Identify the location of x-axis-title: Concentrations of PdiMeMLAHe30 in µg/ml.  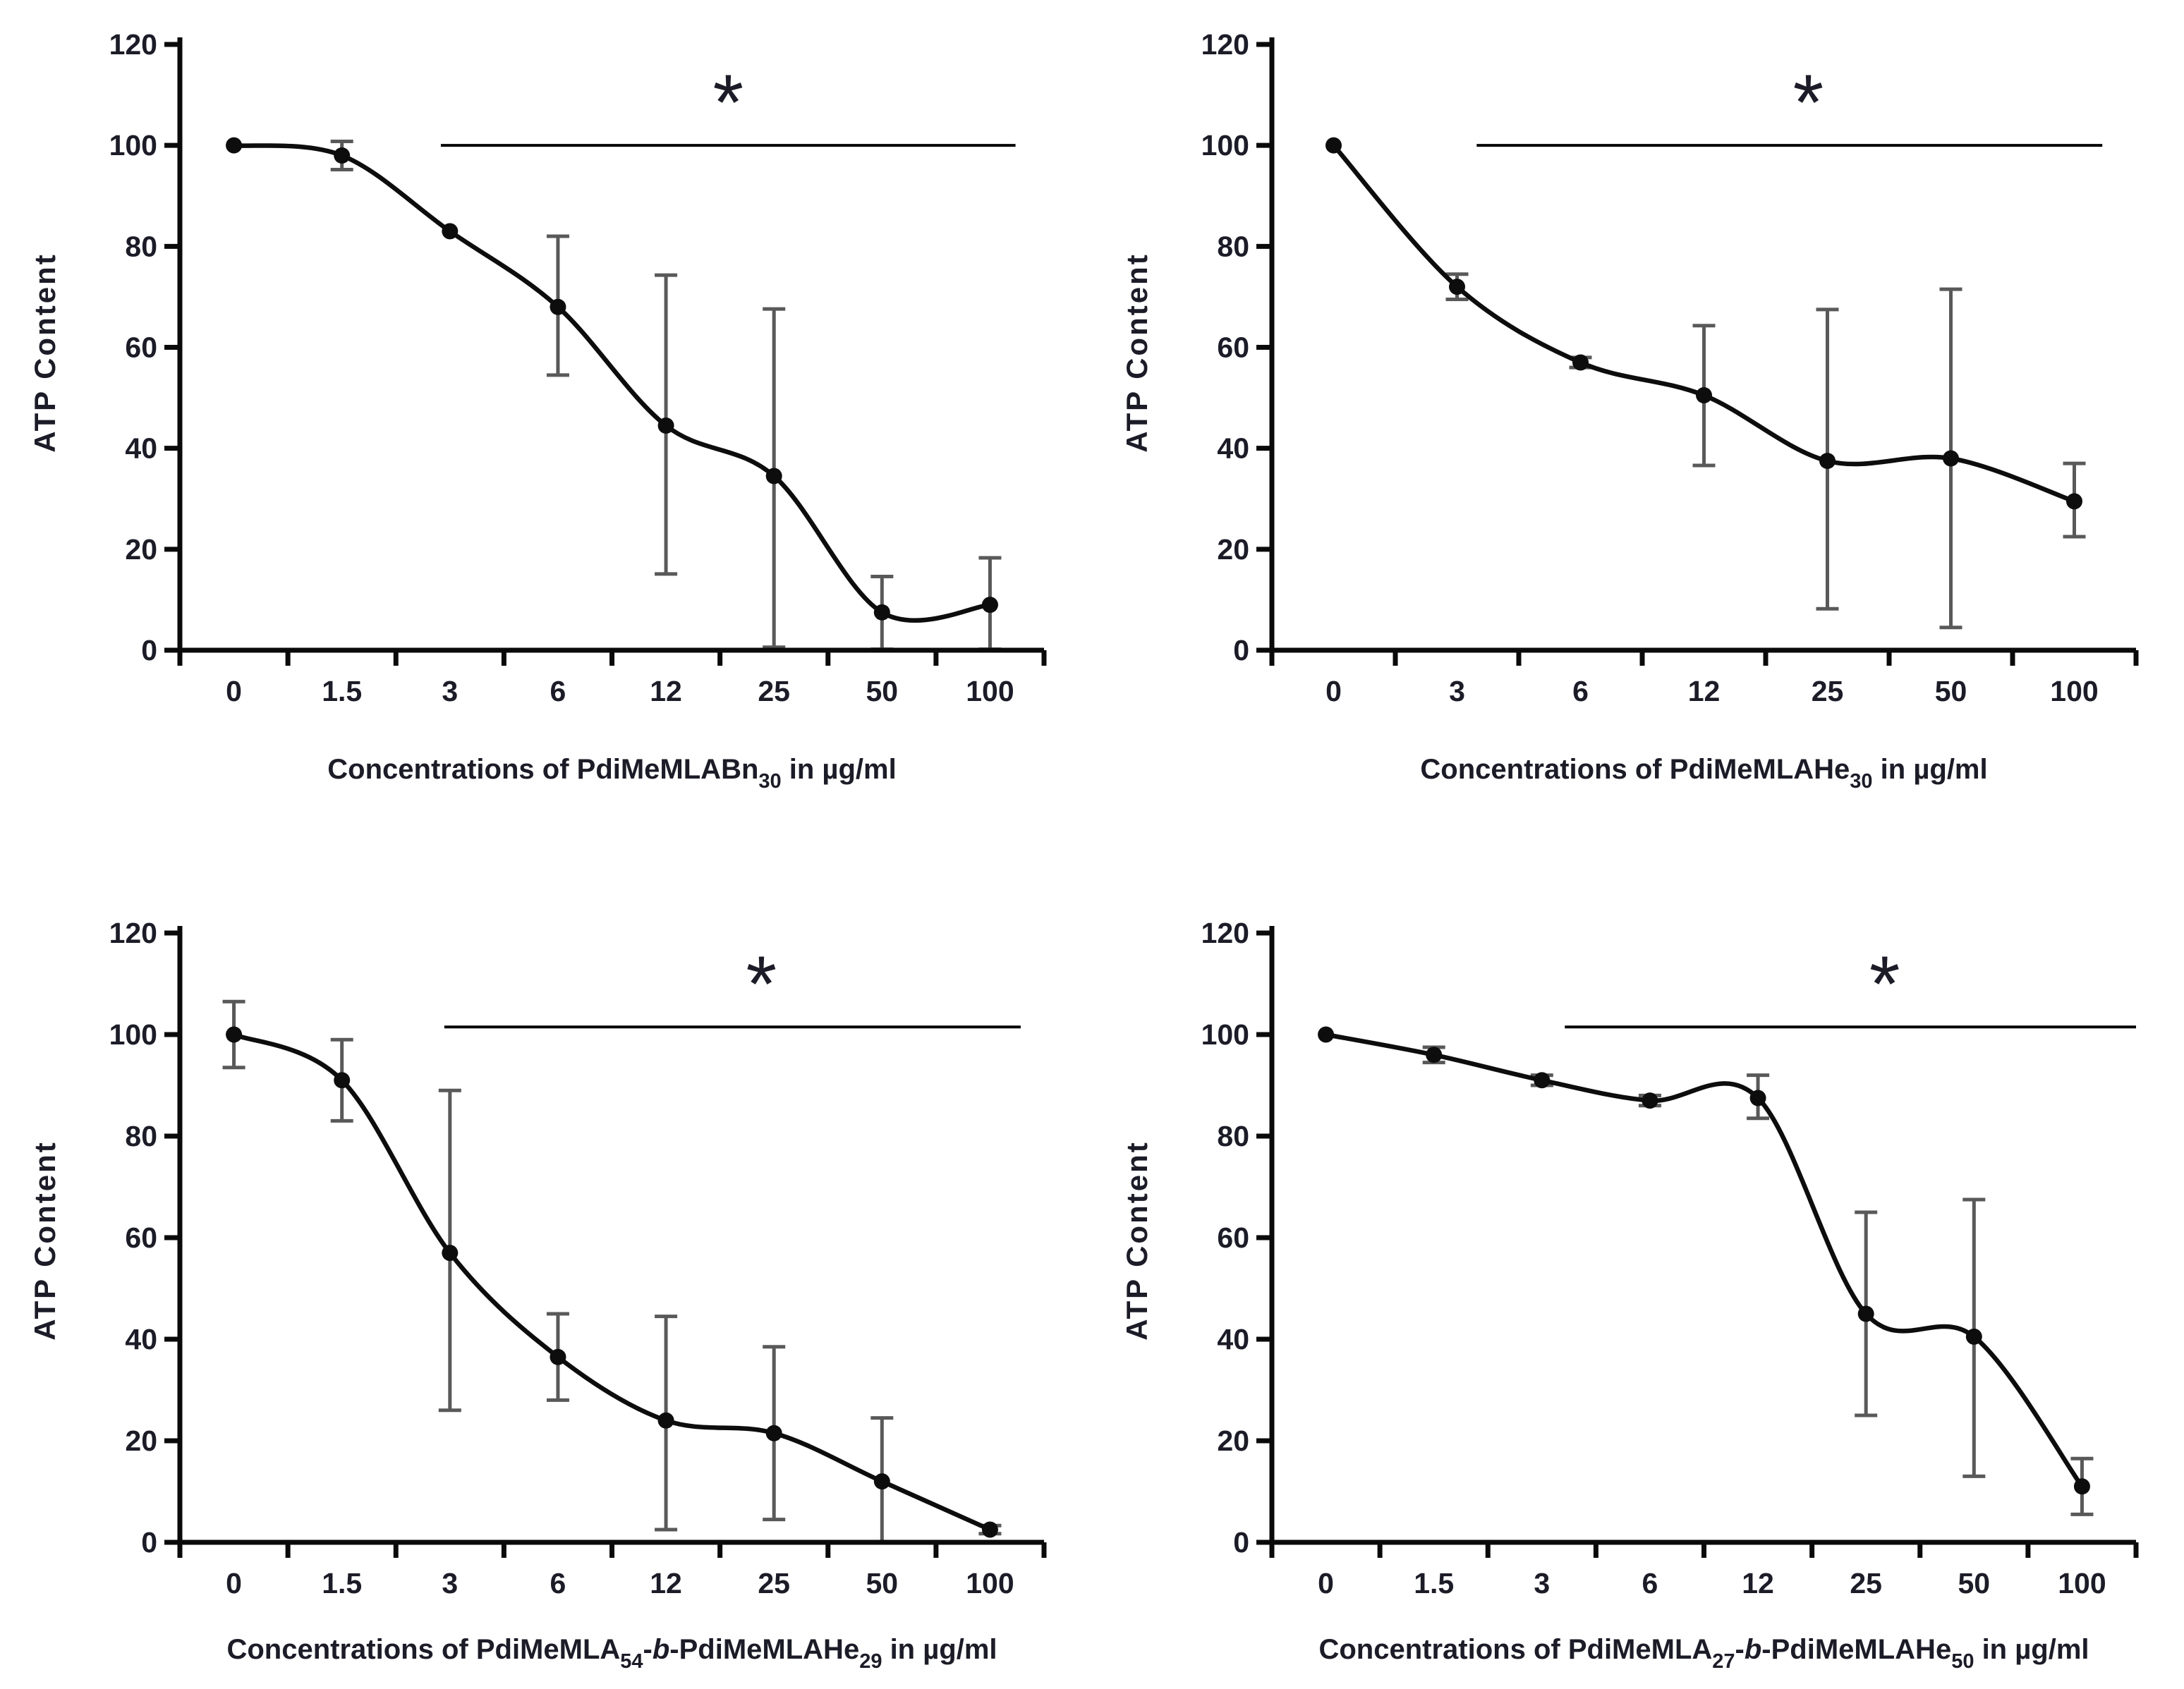
(1704, 773).